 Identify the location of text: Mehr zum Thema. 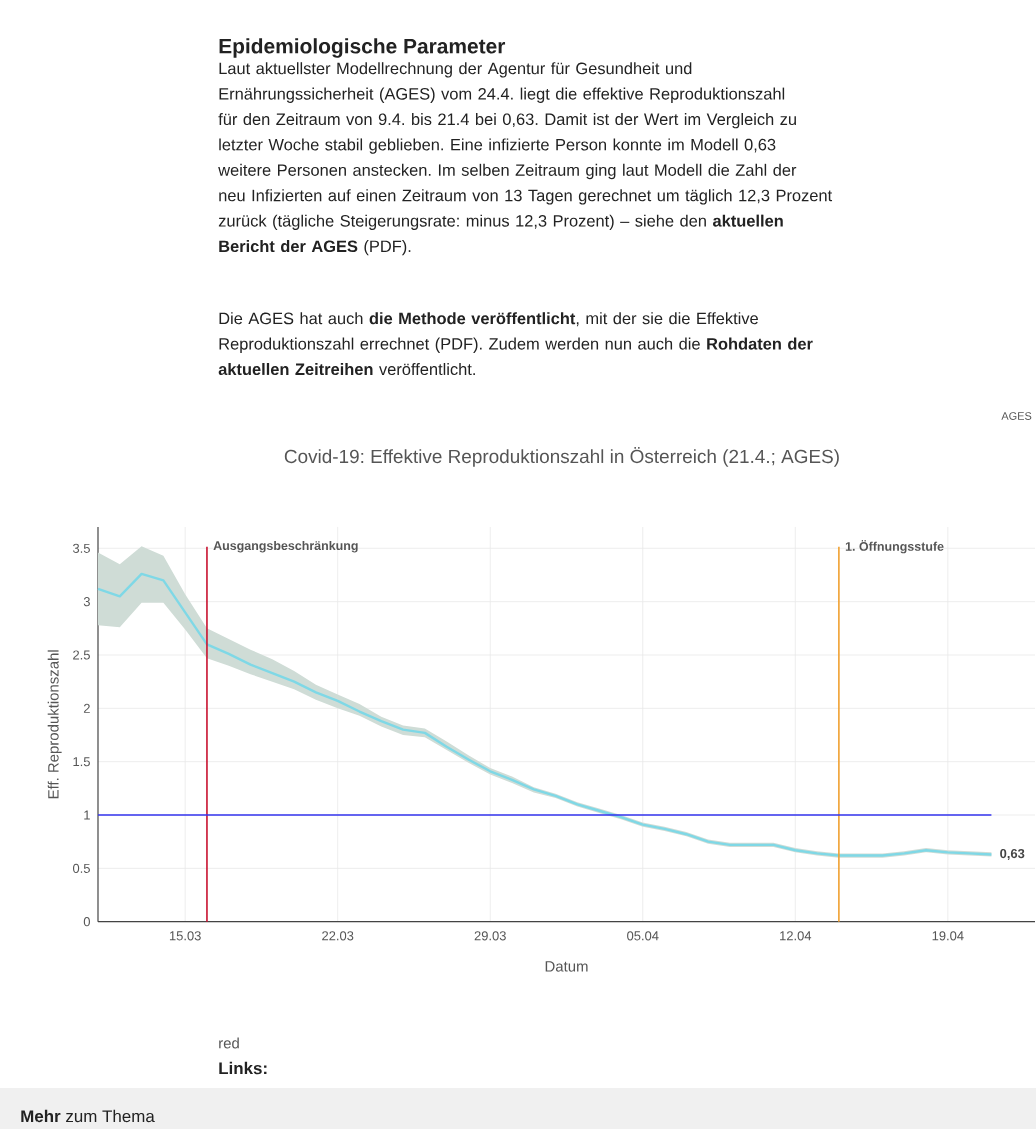
(88, 1116).